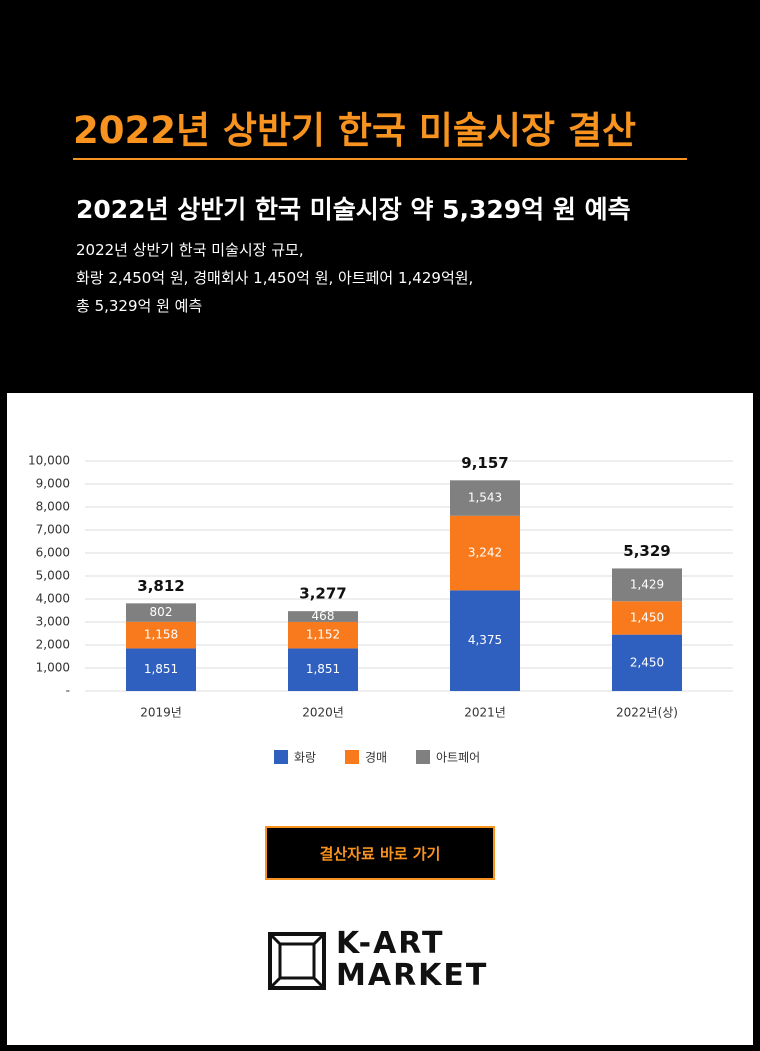 This screenshot has width=760, height=1051. I want to click on report-button: 결산자료 바로 가기, so click(380, 853).